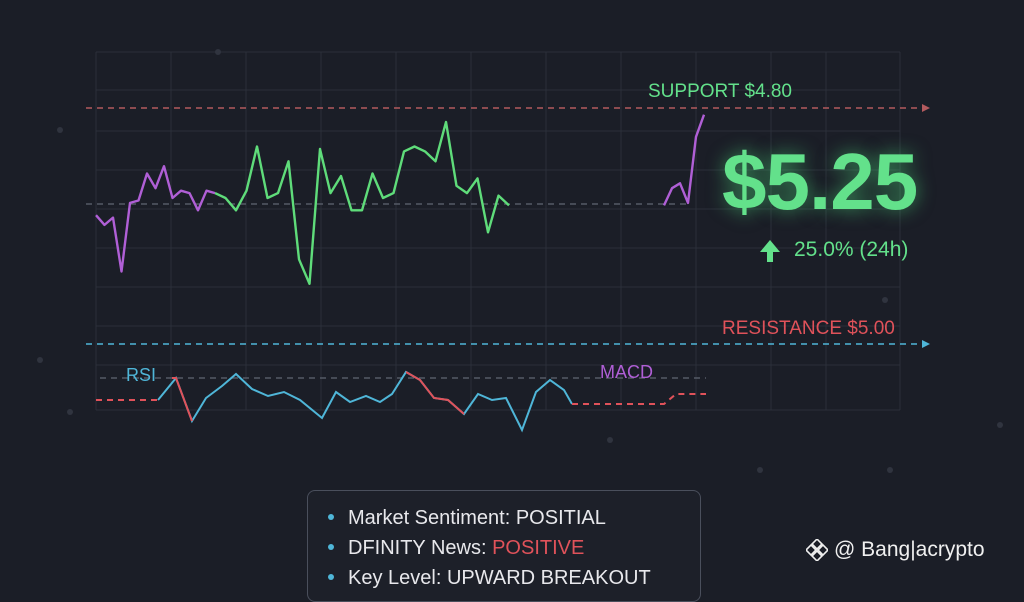  Describe the element at coordinates (626, 372) in the screenshot. I see `macd-label: MACD` at that location.